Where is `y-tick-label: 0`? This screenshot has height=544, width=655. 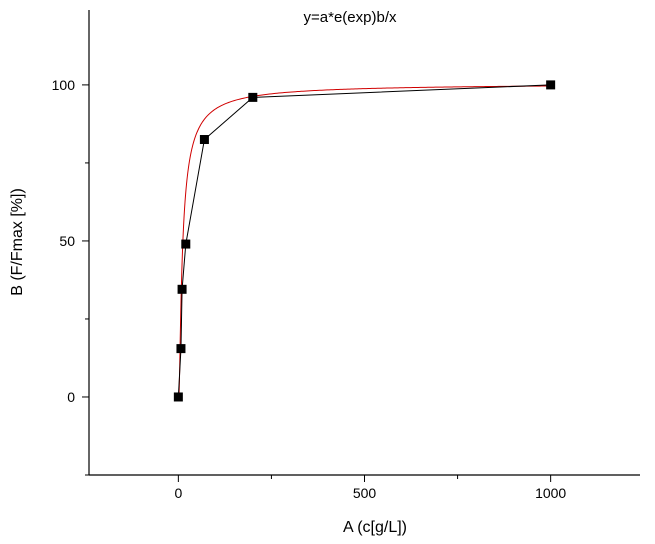 y-tick-label: 0 is located at coordinates (71, 397).